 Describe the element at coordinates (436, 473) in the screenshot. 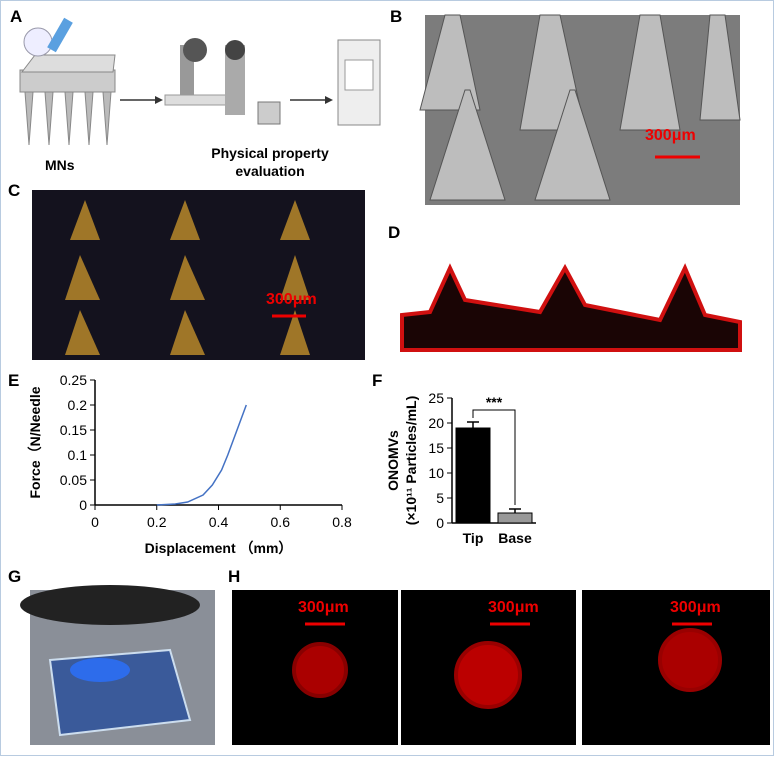

I see `y-tick-label: 10` at that location.